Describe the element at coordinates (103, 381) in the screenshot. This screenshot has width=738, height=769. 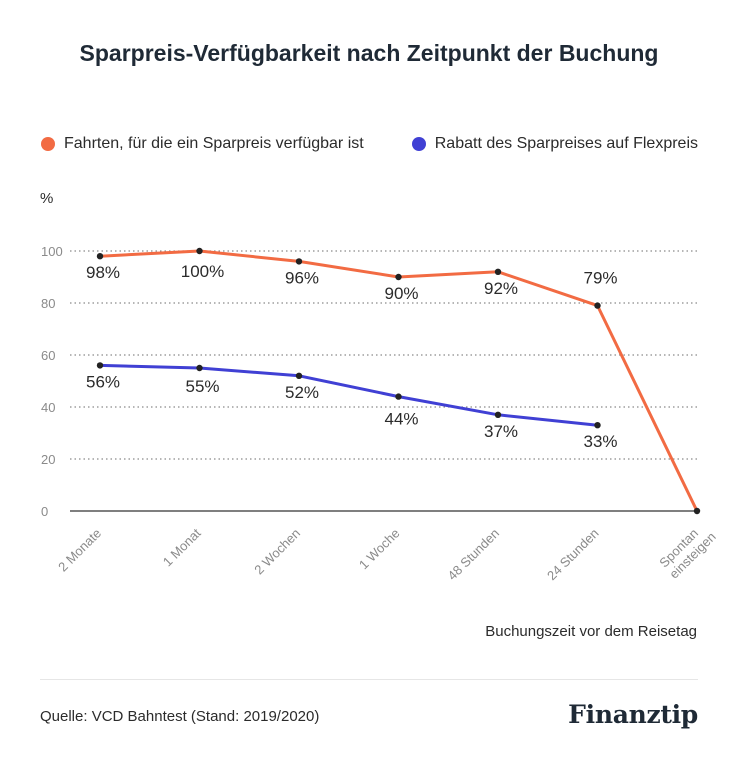
I see `data-label: 56%` at that location.